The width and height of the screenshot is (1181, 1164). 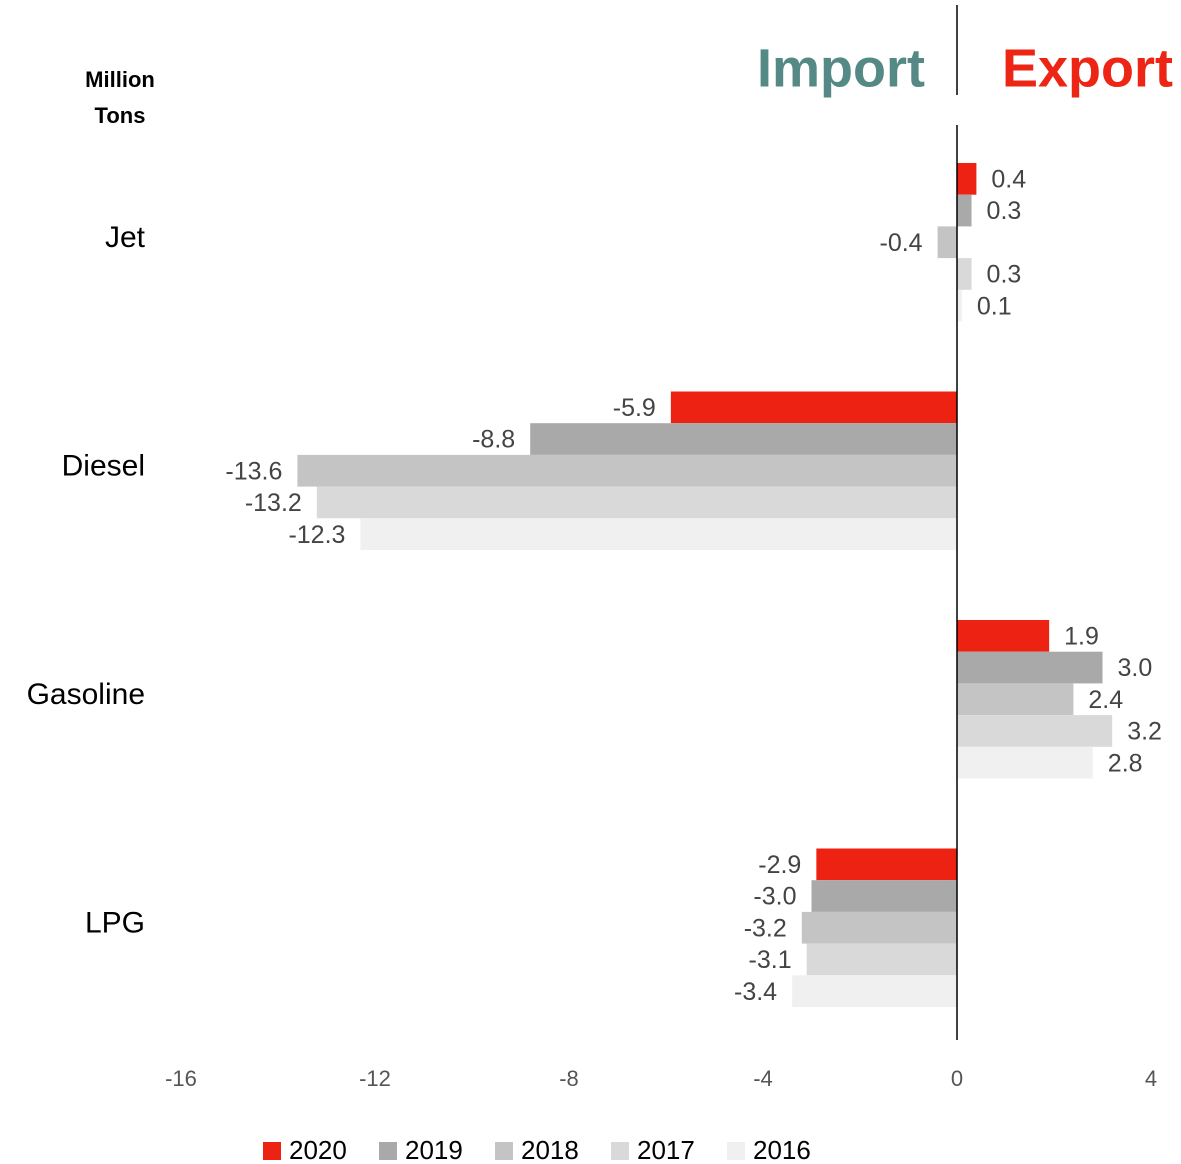 What do you see at coordinates (1144, 732) in the screenshot?
I see `value-label: 3.2` at bounding box center [1144, 732].